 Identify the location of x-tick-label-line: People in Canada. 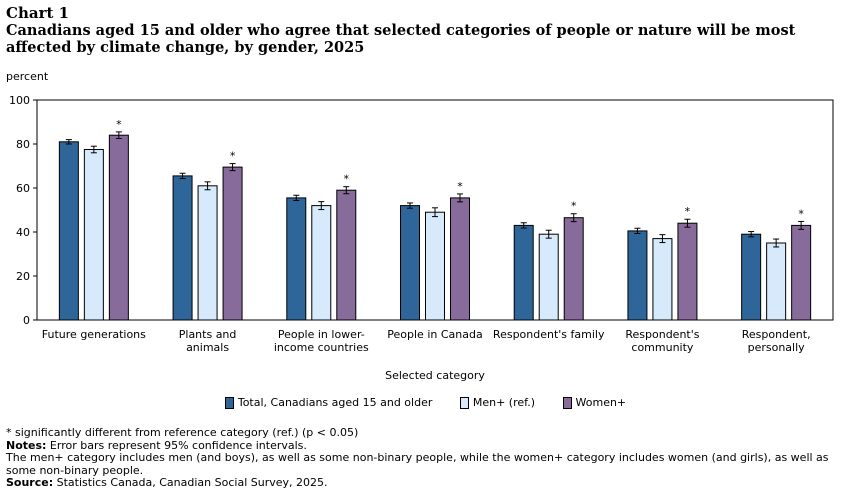
(434, 334).